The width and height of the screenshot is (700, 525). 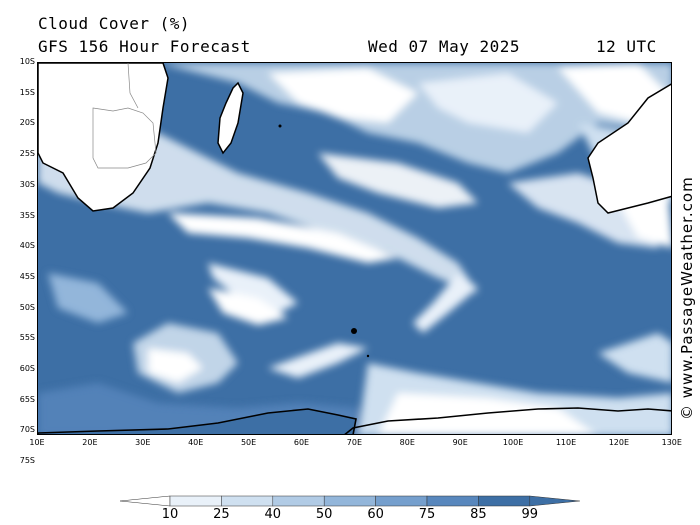 I want to click on lat-tick-label: 55S, so click(x=27, y=338).